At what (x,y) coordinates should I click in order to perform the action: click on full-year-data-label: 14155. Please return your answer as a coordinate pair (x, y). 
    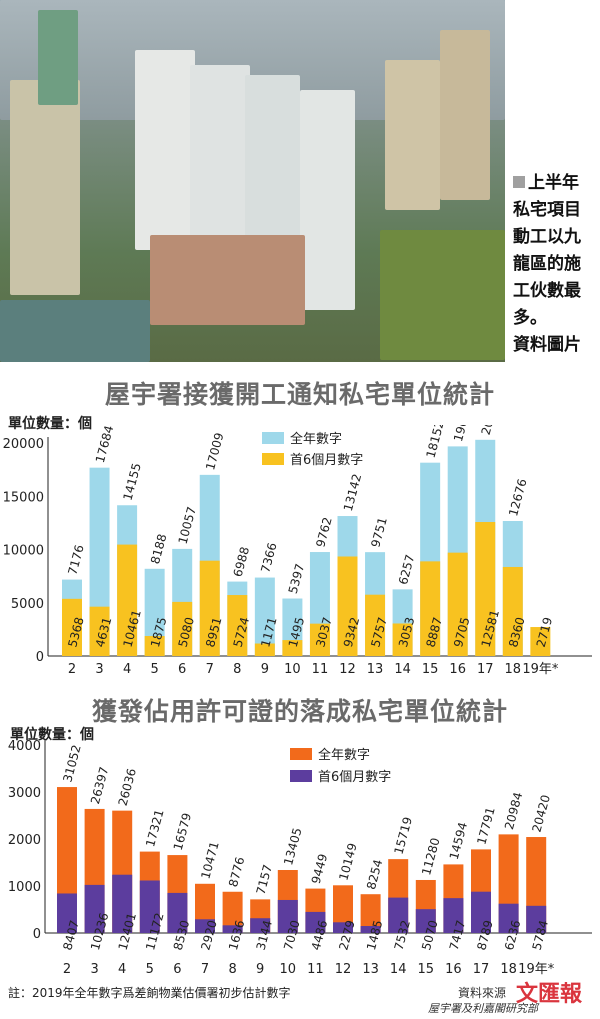
    Looking at the image, I should click on (131, 482).